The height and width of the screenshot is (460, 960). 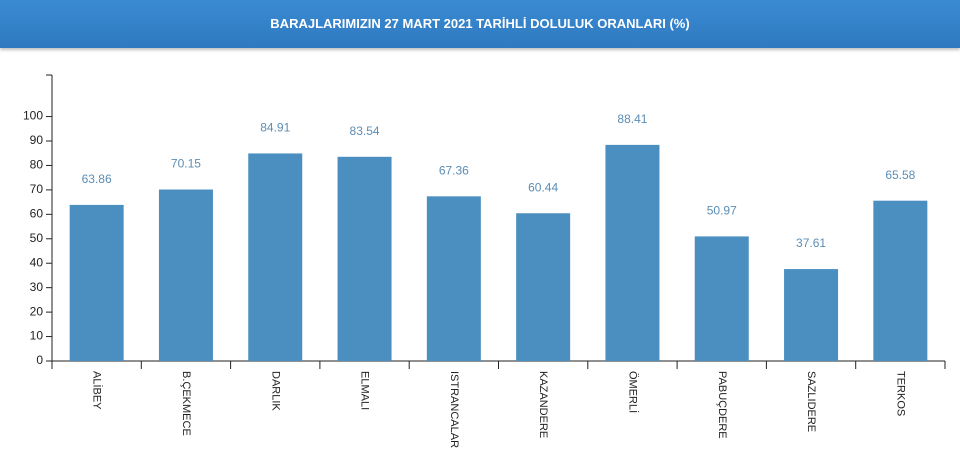 What do you see at coordinates (722, 211) in the screenshot?
I see `value-label: 50.97` at bounding box center [722, 211].